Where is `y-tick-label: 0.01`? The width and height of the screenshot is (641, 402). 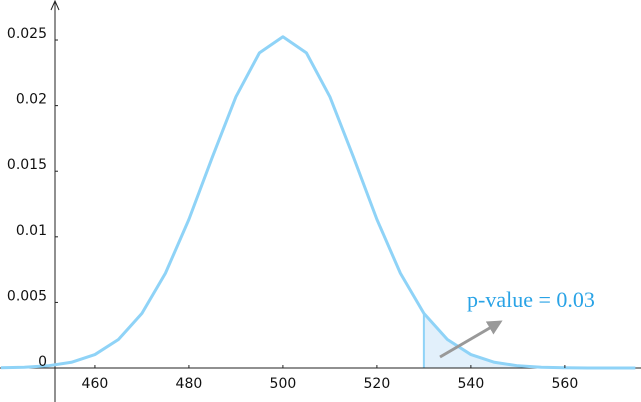
y-tick-label: 0.01 is located at coordinates (31, 231).